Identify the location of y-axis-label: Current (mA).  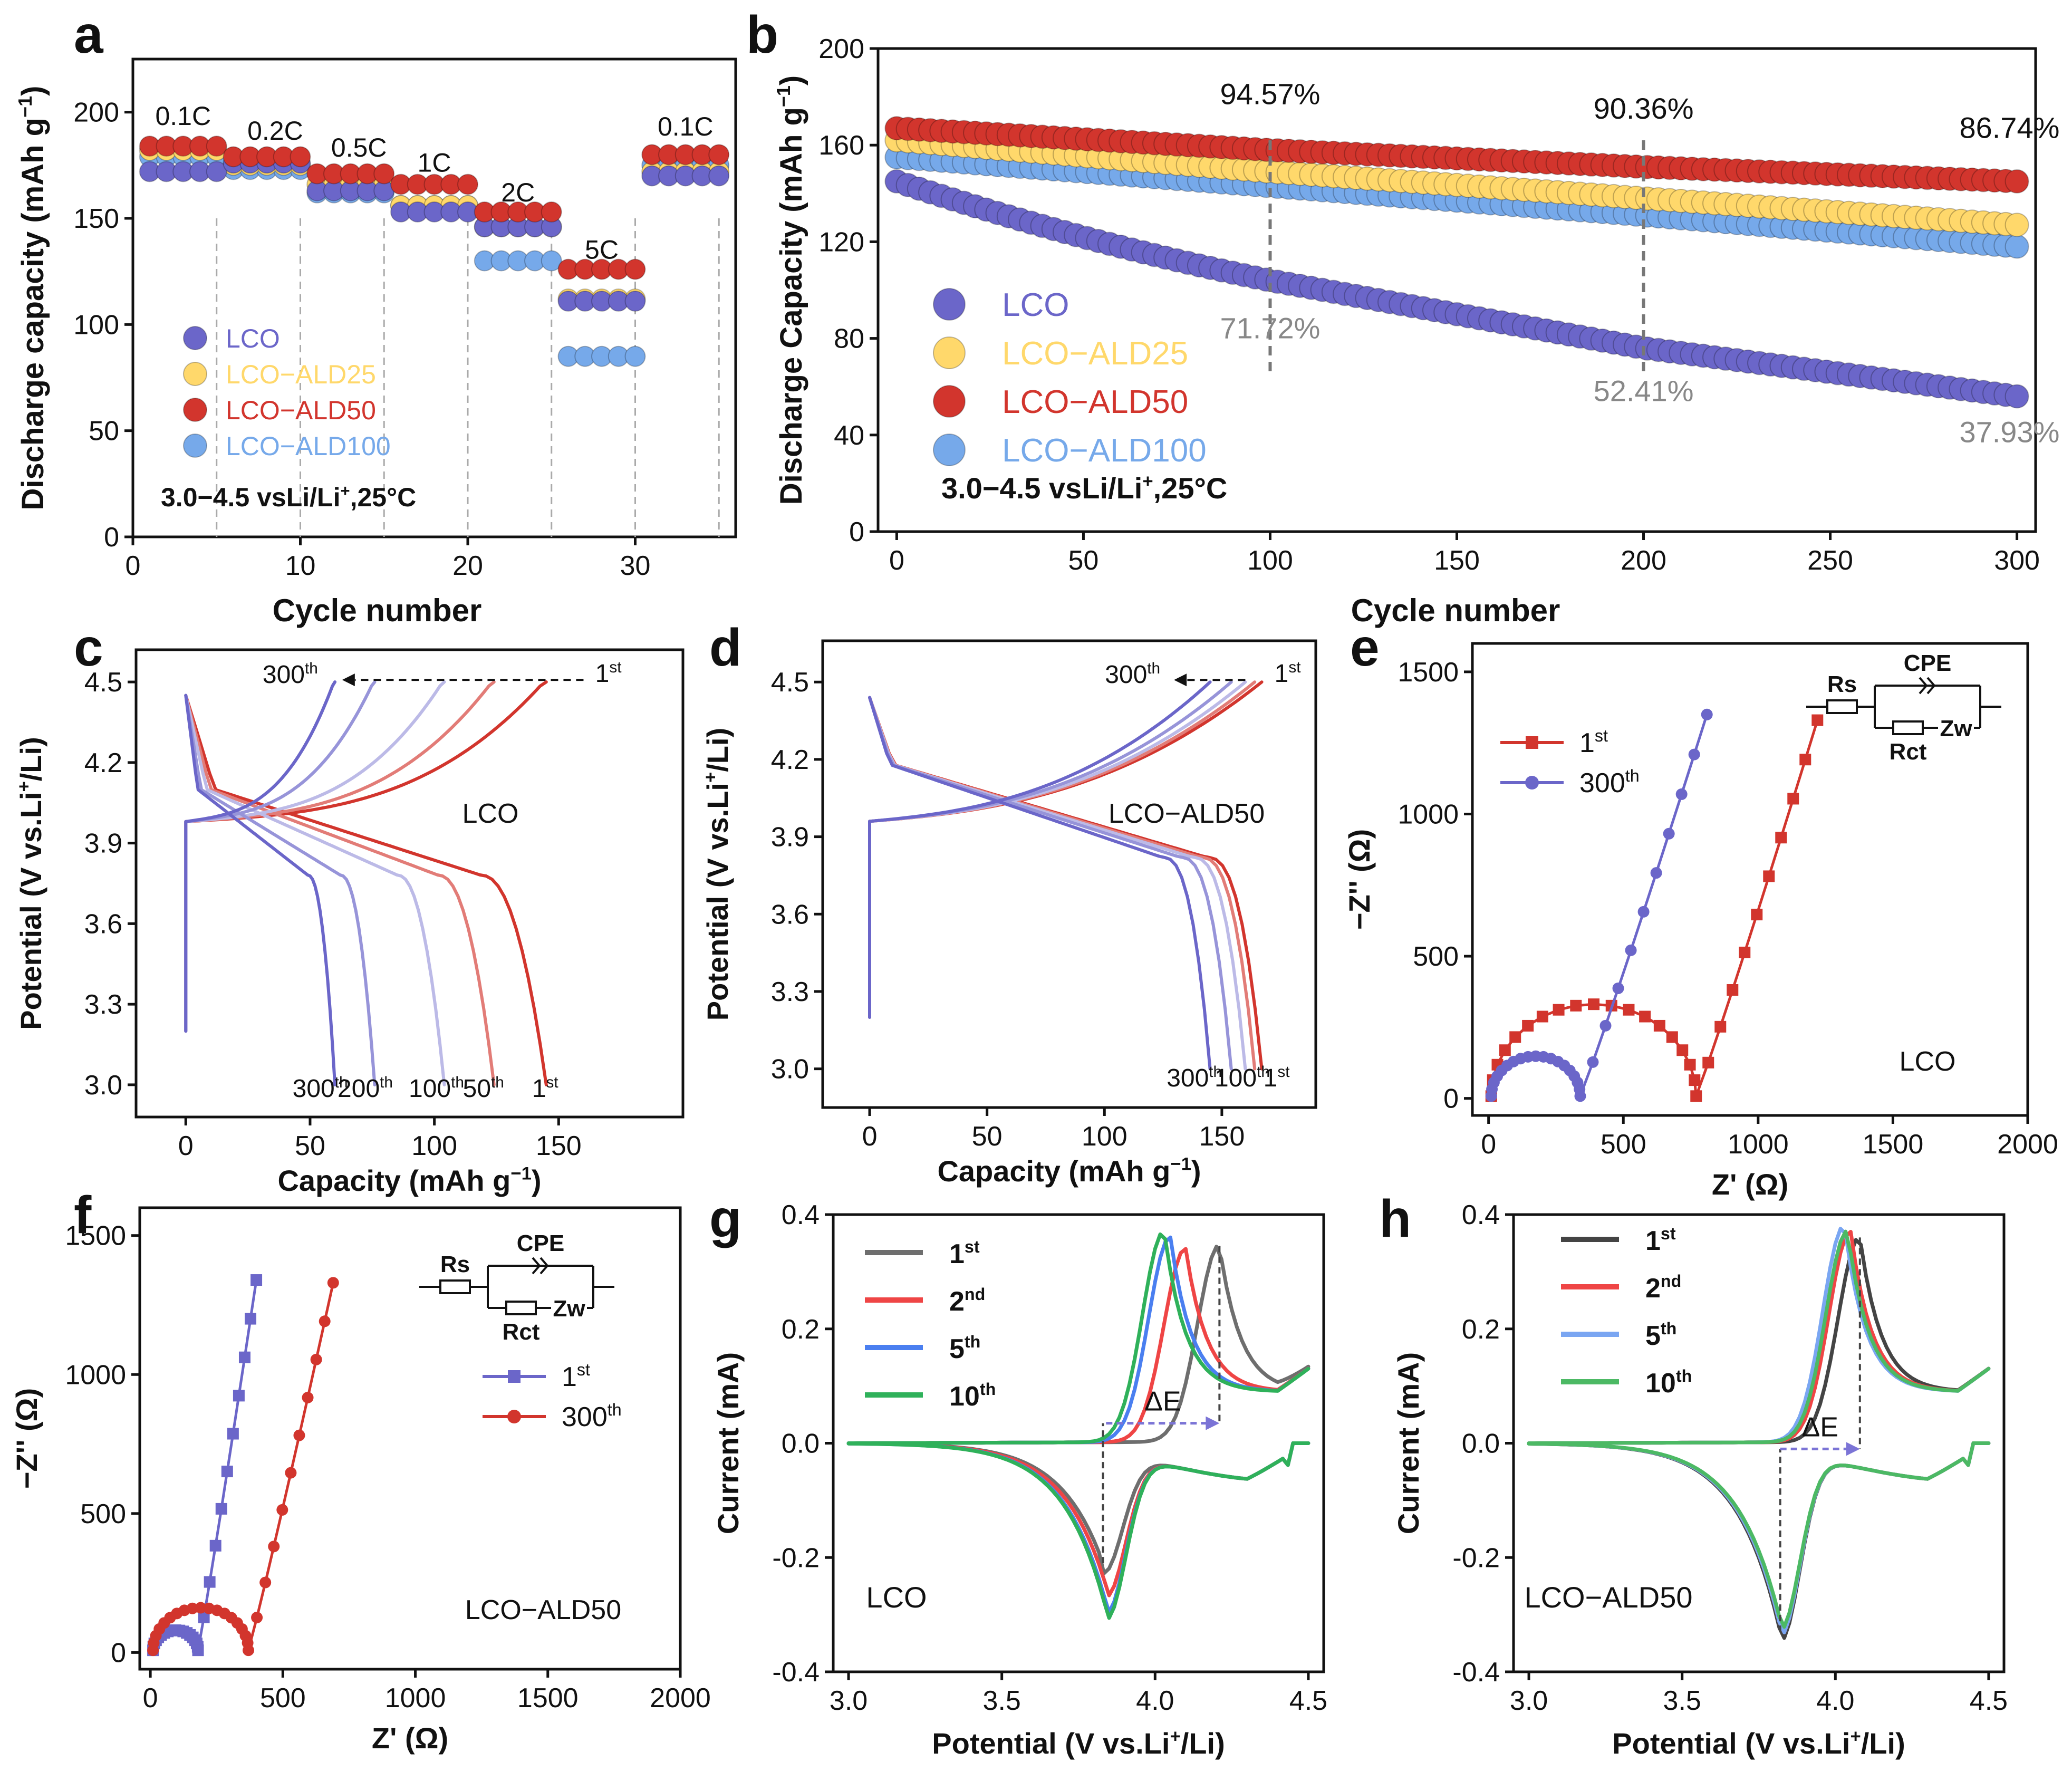
(1408, 1443).